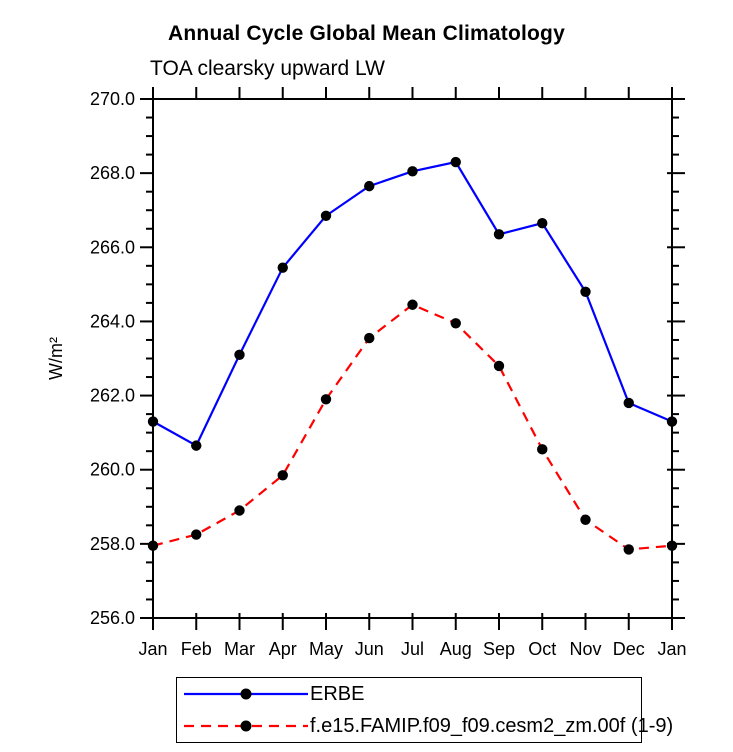 This screenshot has width=733, height=752. What do you see at coordinates (112, 618) in the screenshot?
I see `y-tick-label: 256.0` at bounding box center [112, 618].